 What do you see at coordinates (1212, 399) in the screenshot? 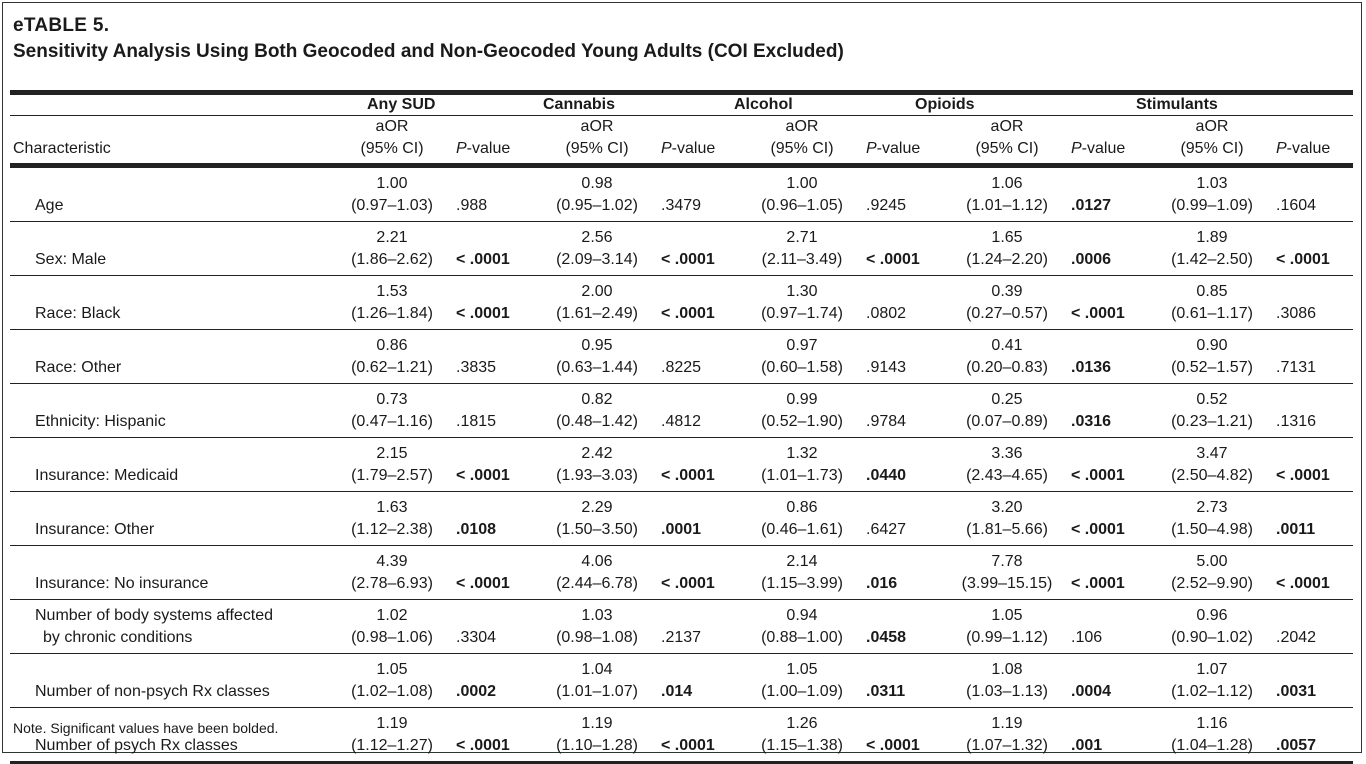
I see `aor-value: 0.52` at bounding box center [1212, 399].